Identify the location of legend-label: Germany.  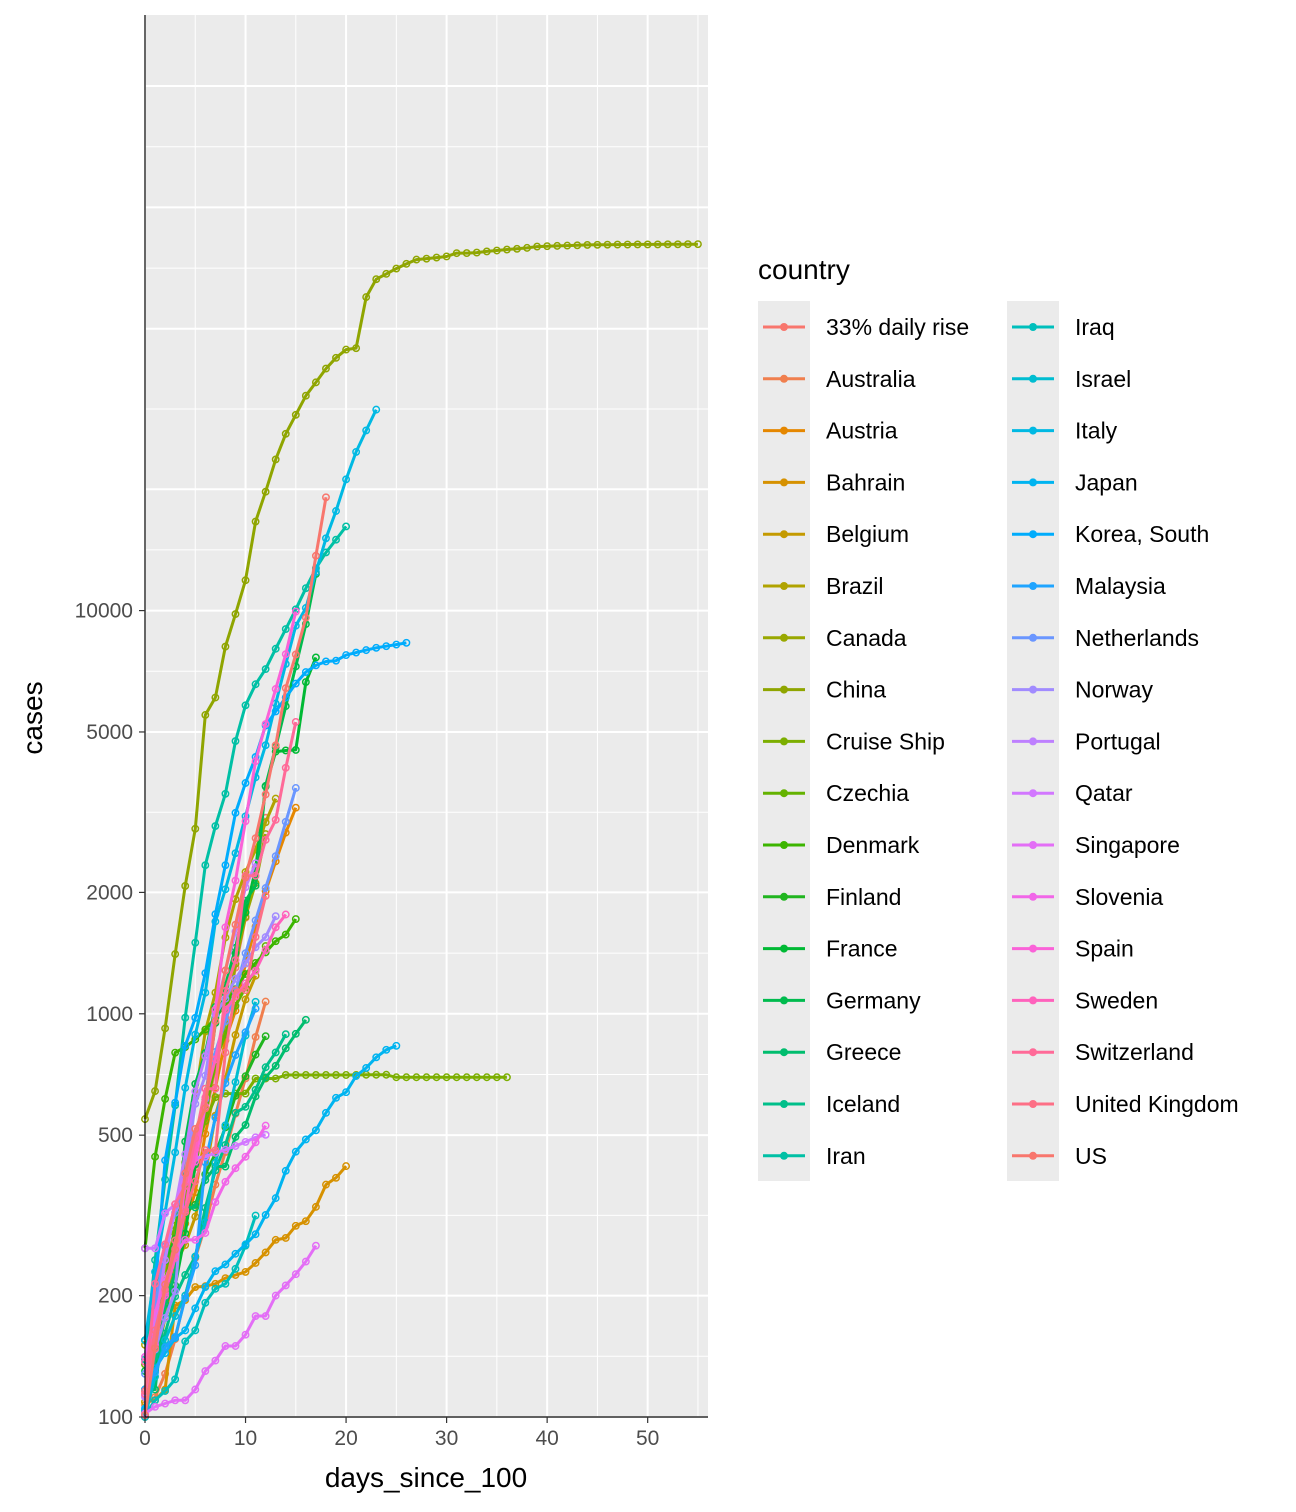
(873, 1000).